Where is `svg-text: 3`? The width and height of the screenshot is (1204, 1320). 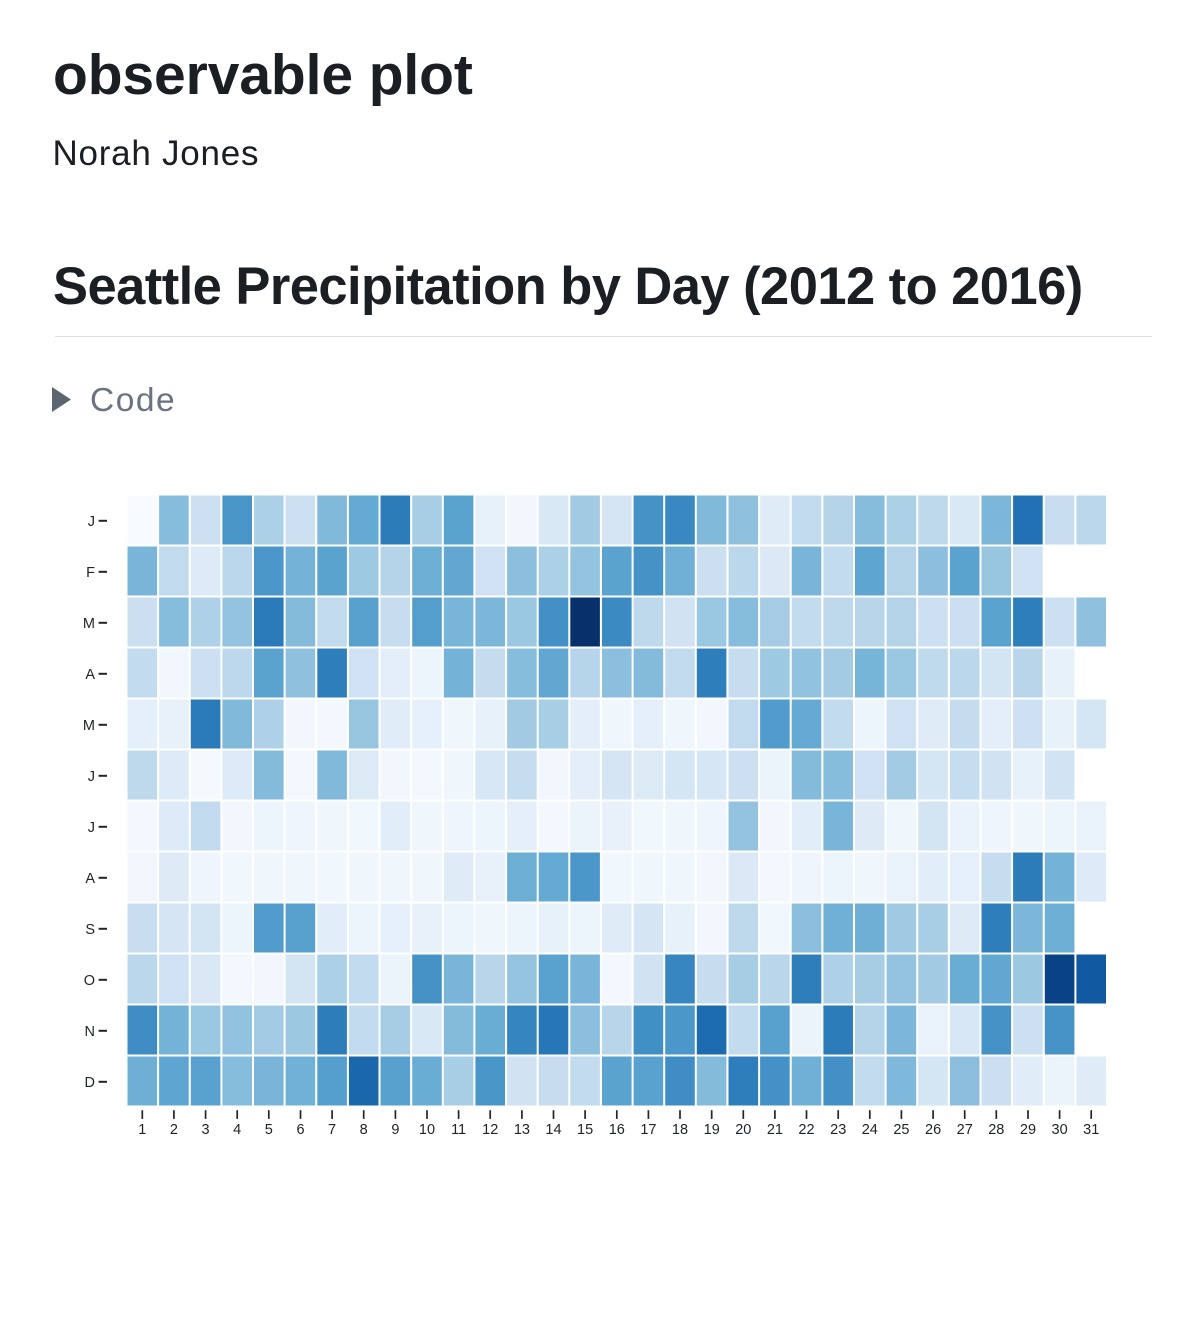
svg-text: 3 is located at coordinates (206, 1130).